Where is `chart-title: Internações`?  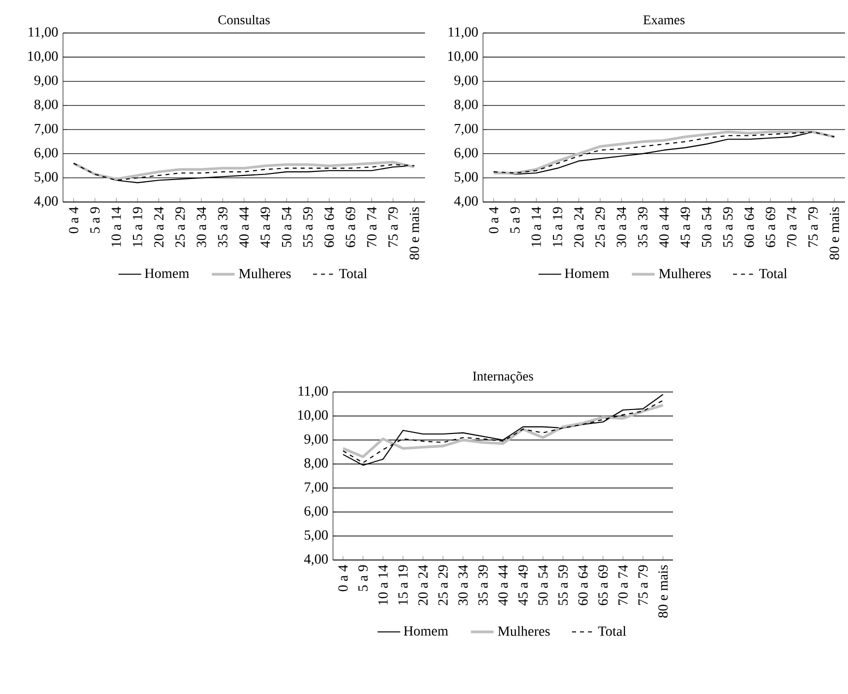
chart-title: Internações is located at coordinates (503, 378).